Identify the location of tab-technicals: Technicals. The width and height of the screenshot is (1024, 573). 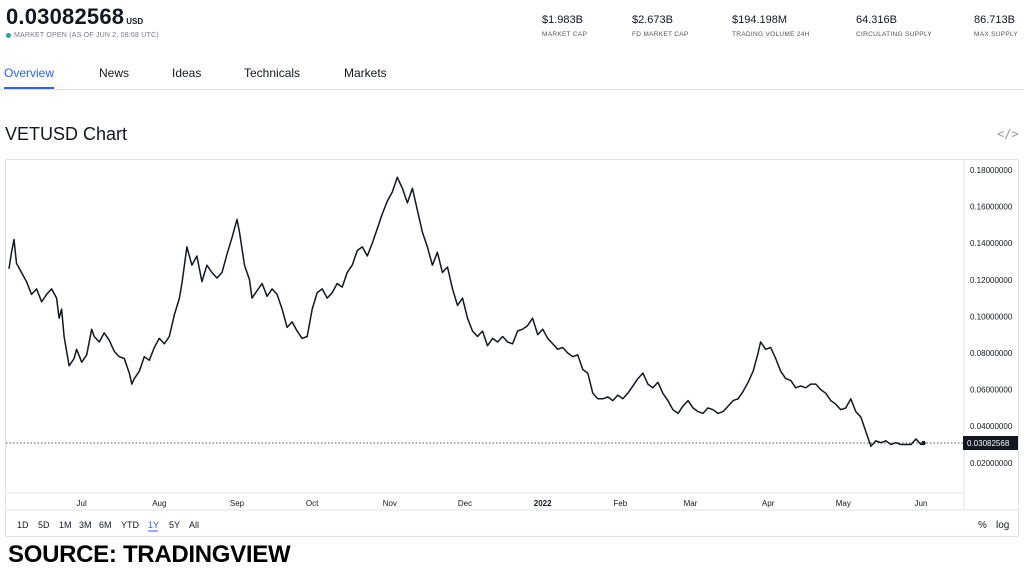
(272, 73).